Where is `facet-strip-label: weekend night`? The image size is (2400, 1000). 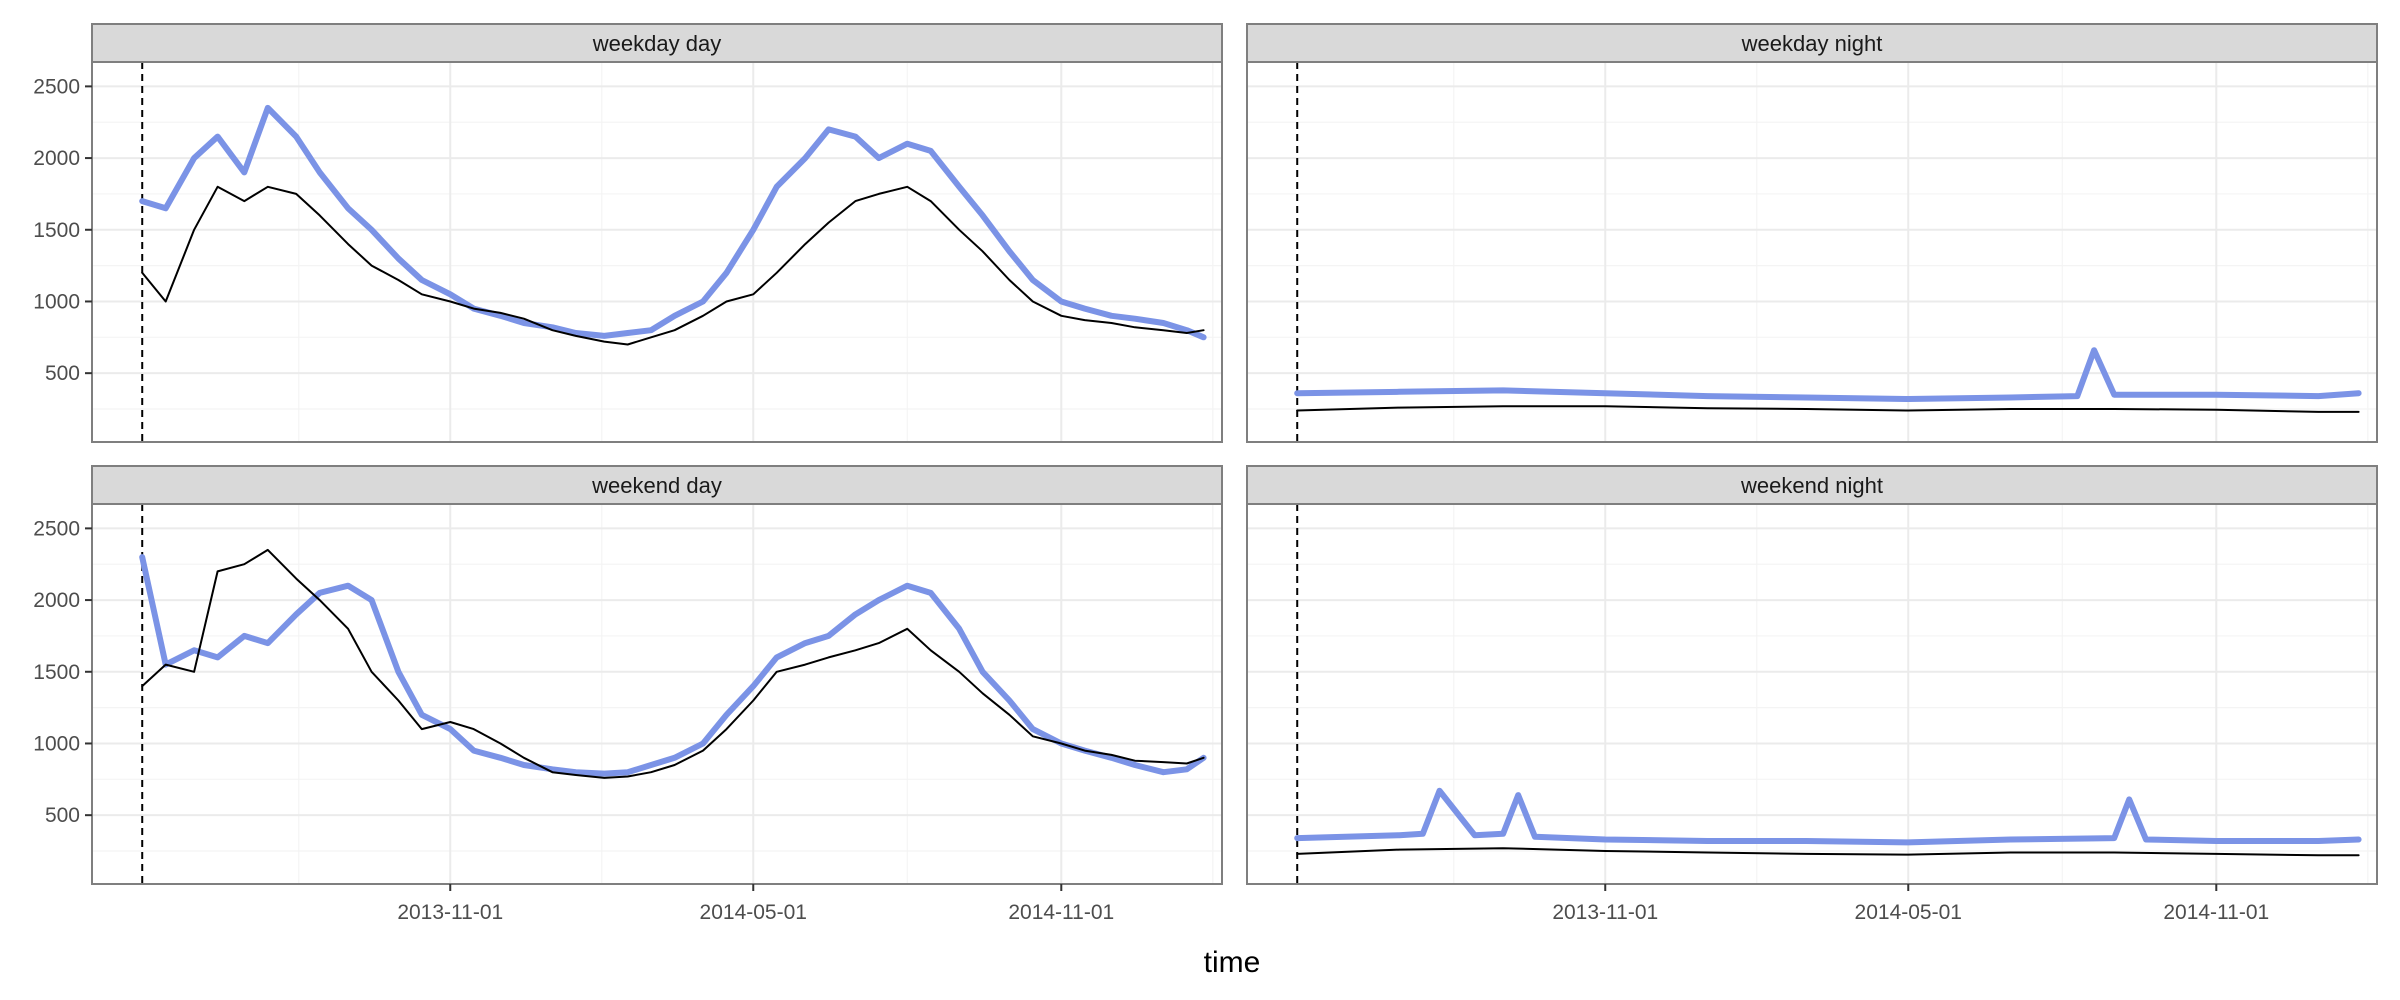
facet-strip-label: weekend night is located at coordinates (1811, 485).